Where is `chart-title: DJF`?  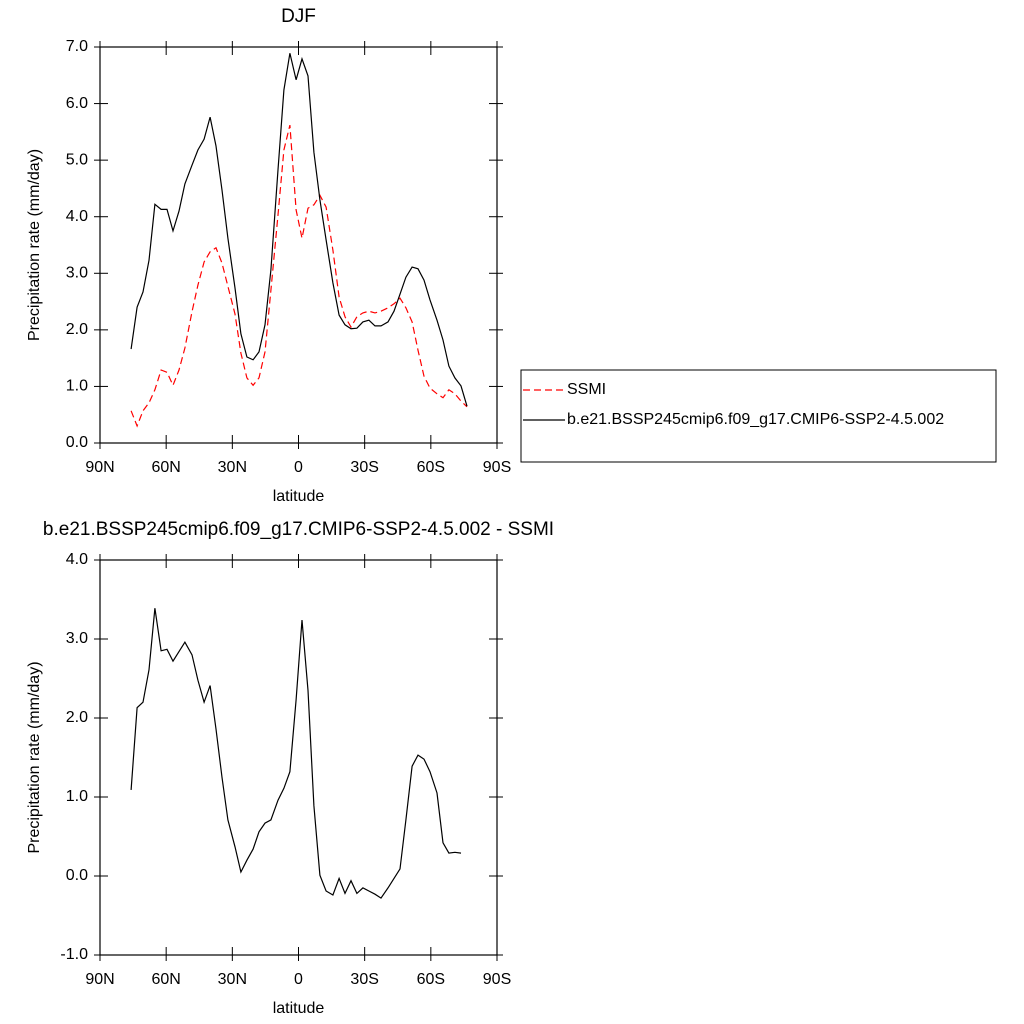 chart-title: DJF is located at coordinates (298, 16).